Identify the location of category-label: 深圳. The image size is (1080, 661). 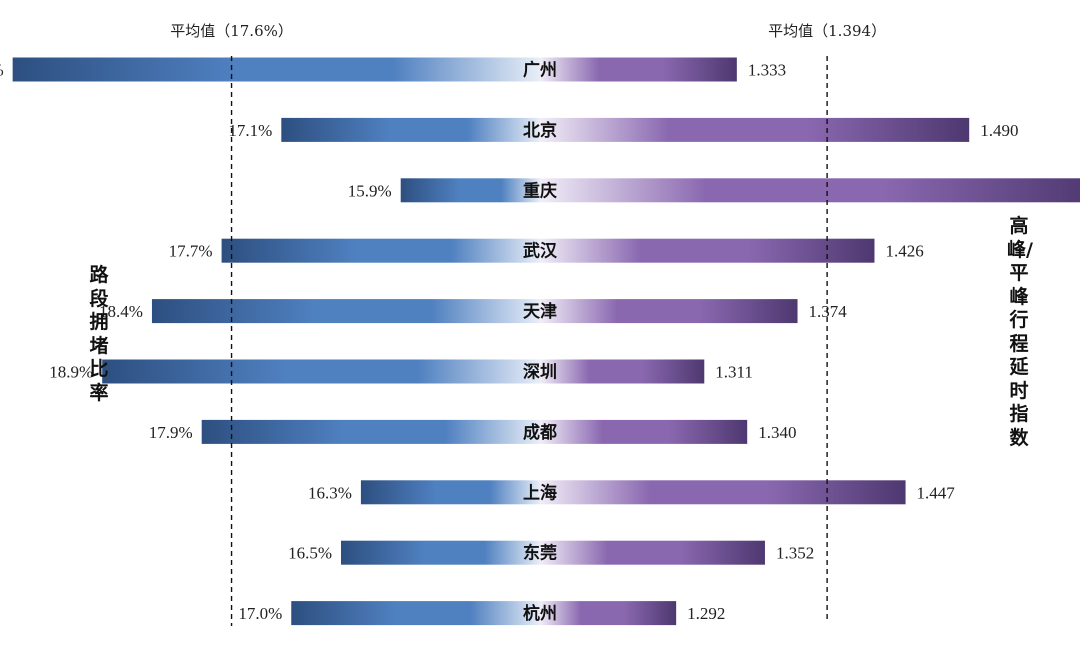
(540, 372).